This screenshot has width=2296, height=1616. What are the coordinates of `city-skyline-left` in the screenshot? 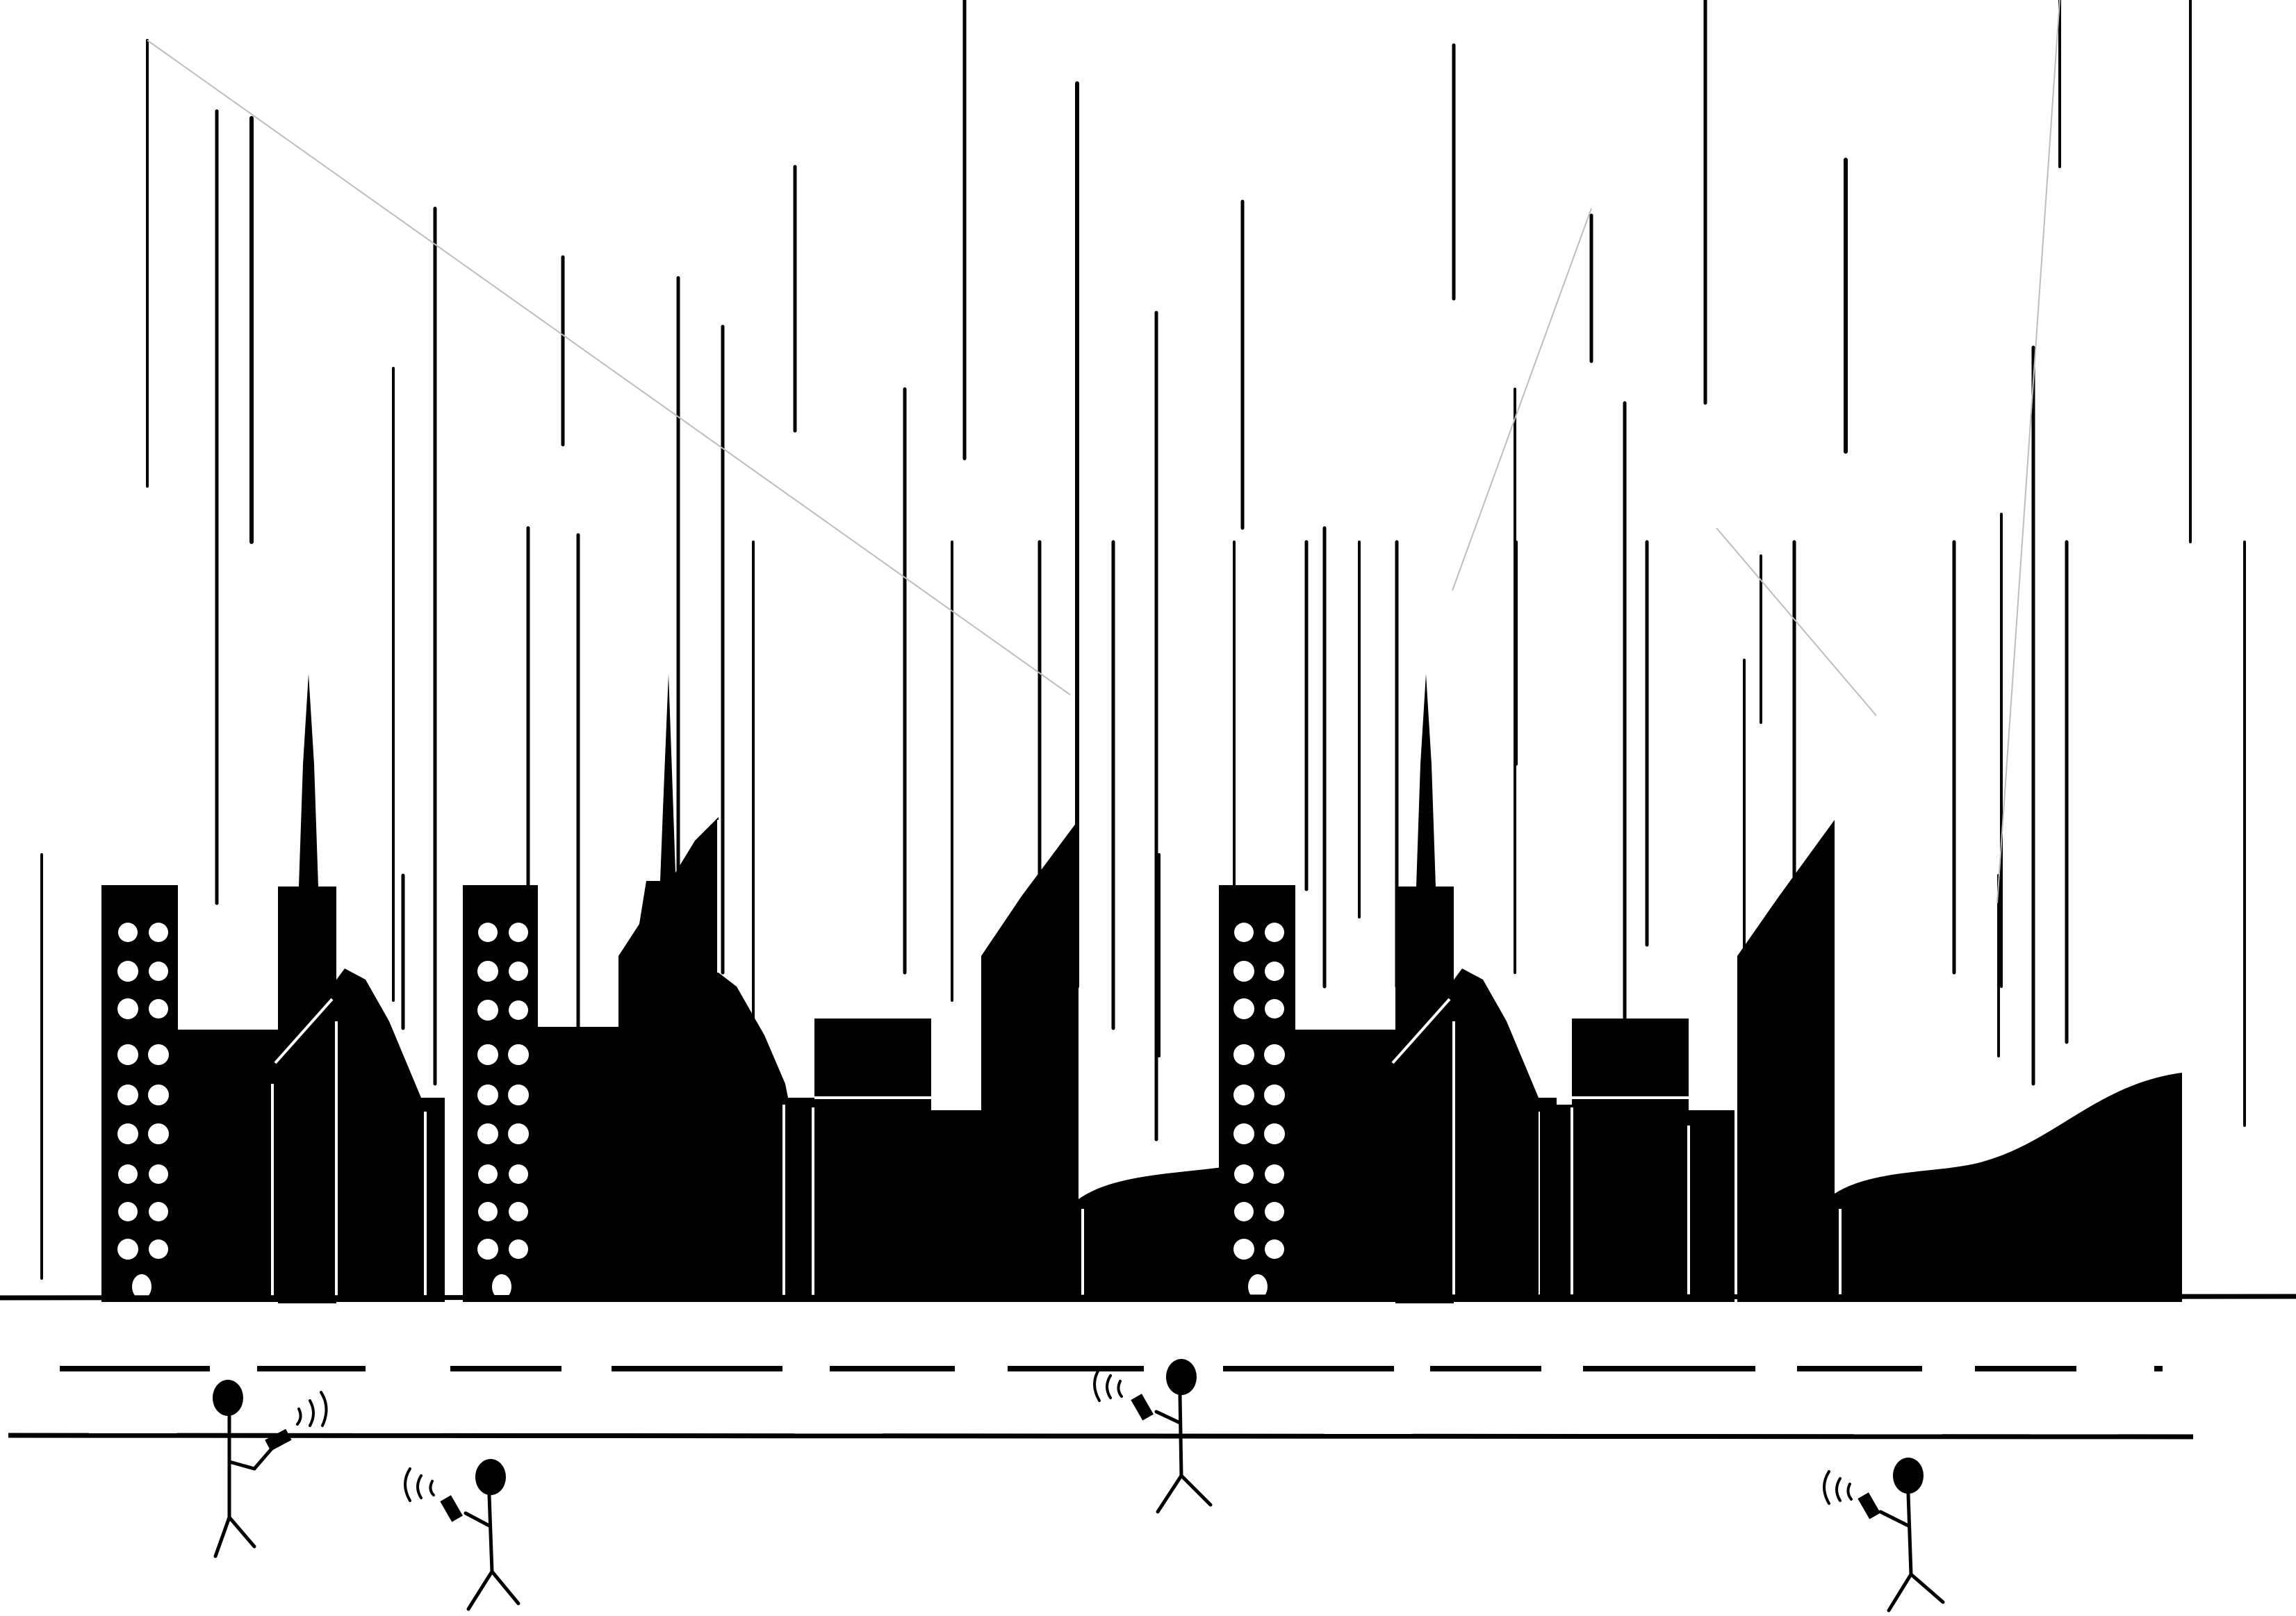 It's located at (273, 989).